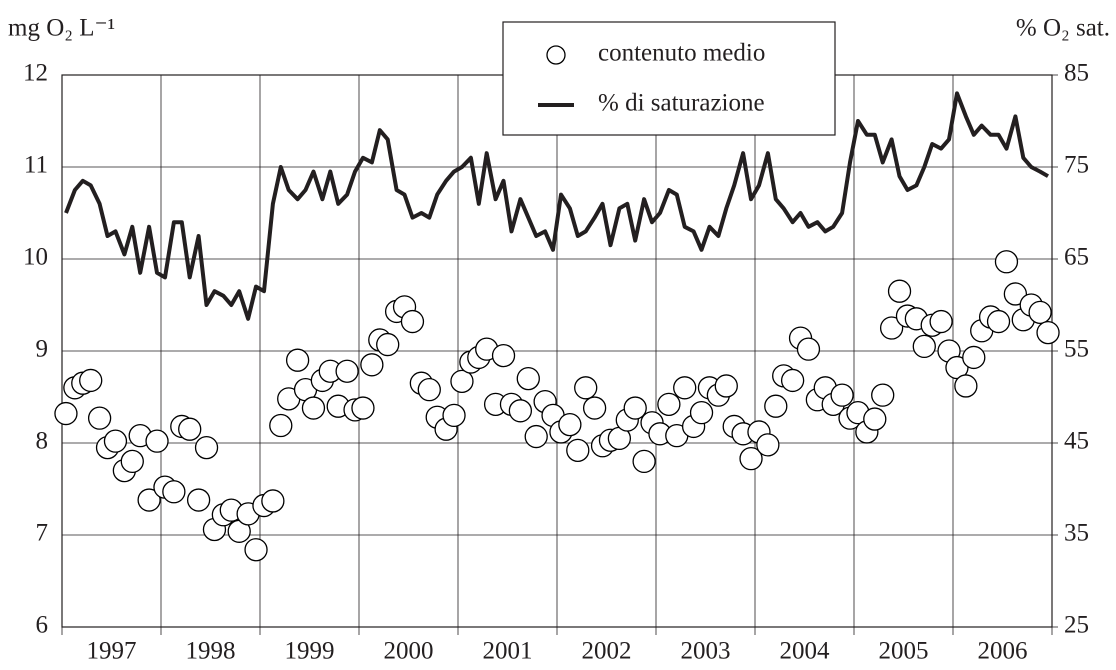 The width and height of the screenshot is (1116, 670). I want to click on legend: contenuto medio % di saturazione, so click(669, 78).